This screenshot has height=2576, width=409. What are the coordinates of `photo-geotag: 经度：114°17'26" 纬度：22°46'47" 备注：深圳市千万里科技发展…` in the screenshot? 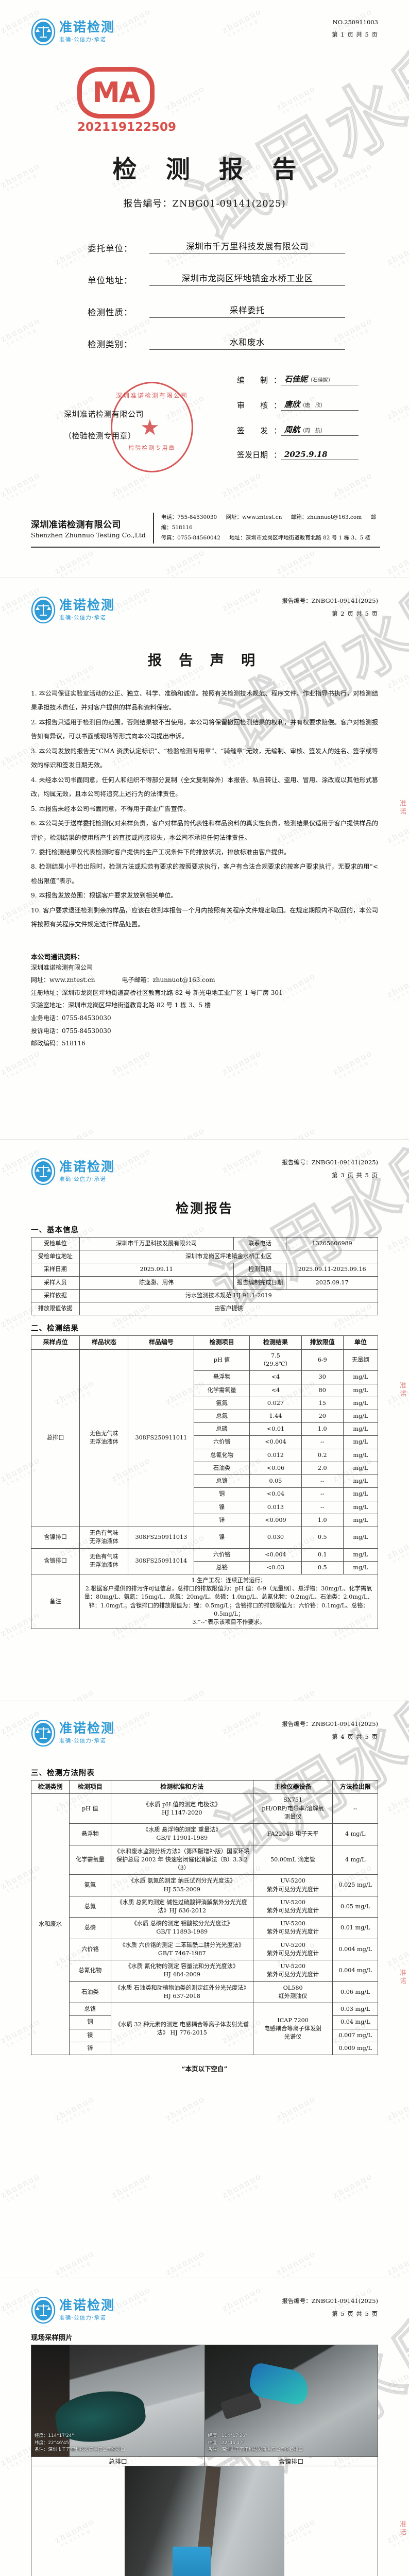 It's located at (255, 2443).